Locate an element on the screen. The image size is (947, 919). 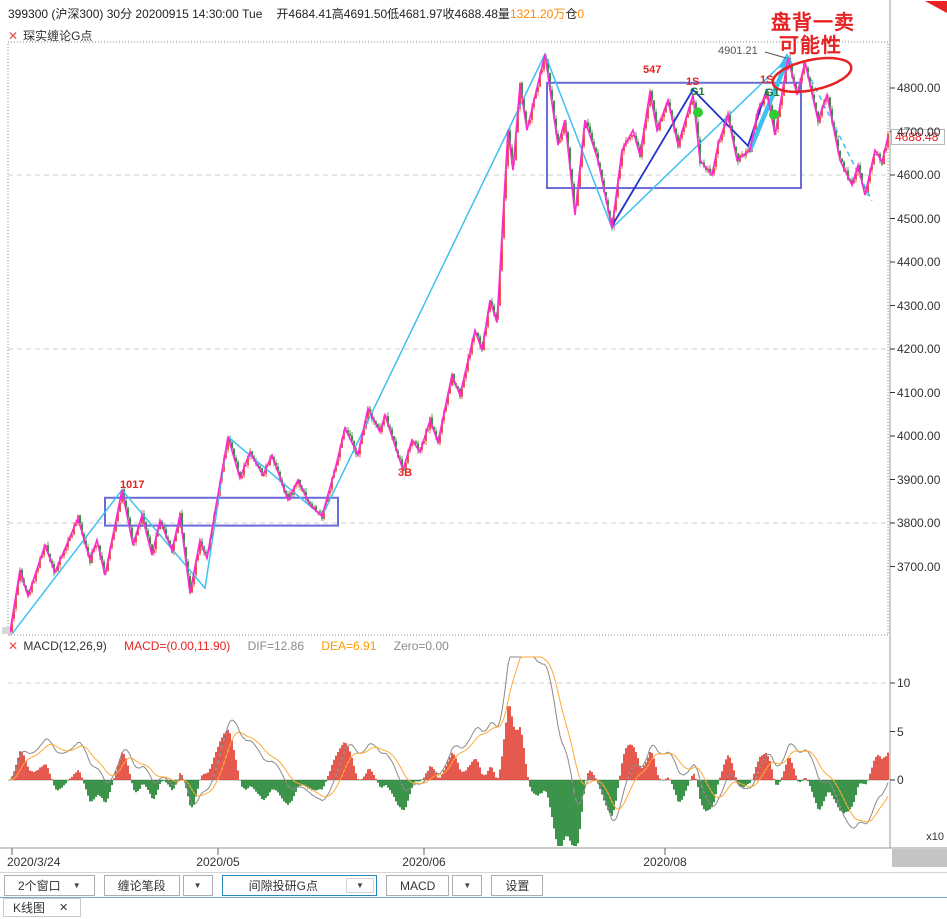
price-tick: 4600.00 is located at coordinates (919, 175).